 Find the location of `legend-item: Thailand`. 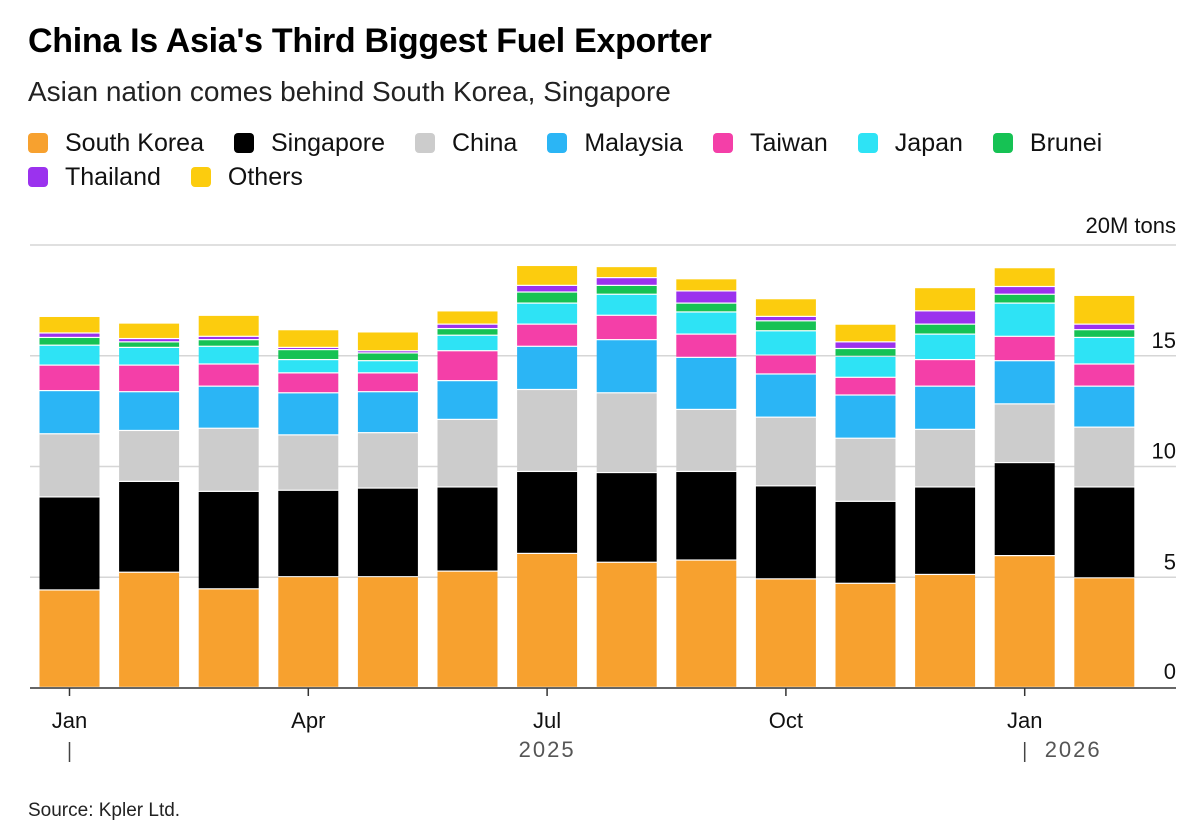

legend-item: Thailand is located at coordinates (94, 177).